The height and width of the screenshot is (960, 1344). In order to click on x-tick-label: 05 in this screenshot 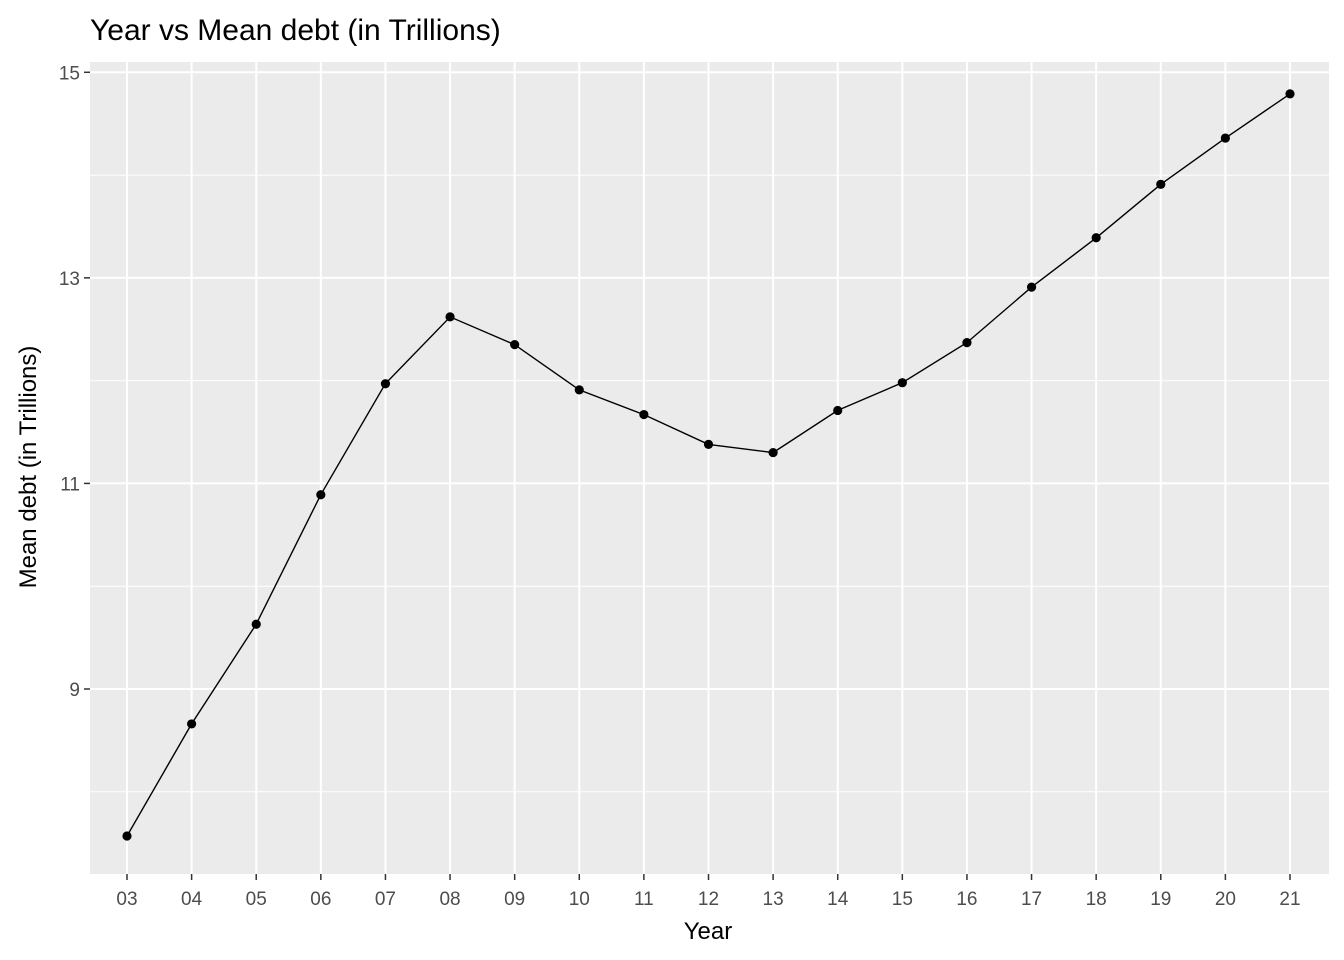, I will do `click(256, 899)`.